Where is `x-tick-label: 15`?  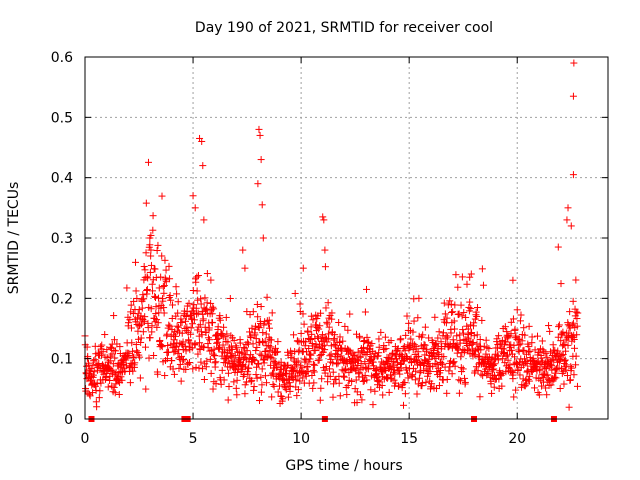 x-tick-label: 15 is located at coordinates (409, 439).